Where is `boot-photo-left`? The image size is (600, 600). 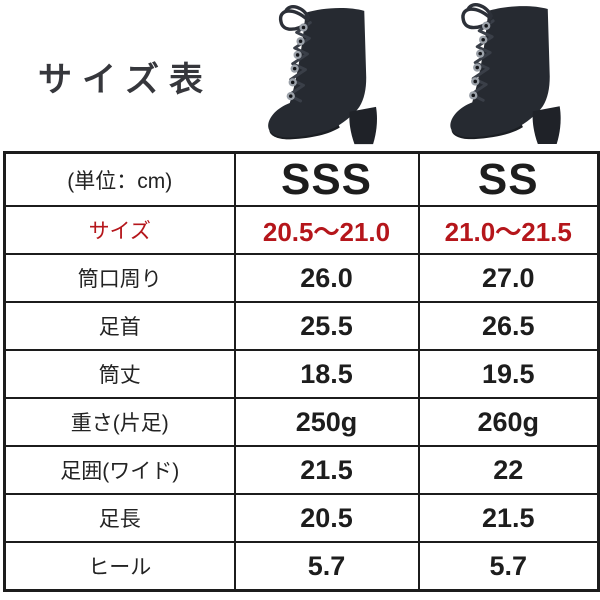
boot-photo-left is located at coordinates (322, 75).